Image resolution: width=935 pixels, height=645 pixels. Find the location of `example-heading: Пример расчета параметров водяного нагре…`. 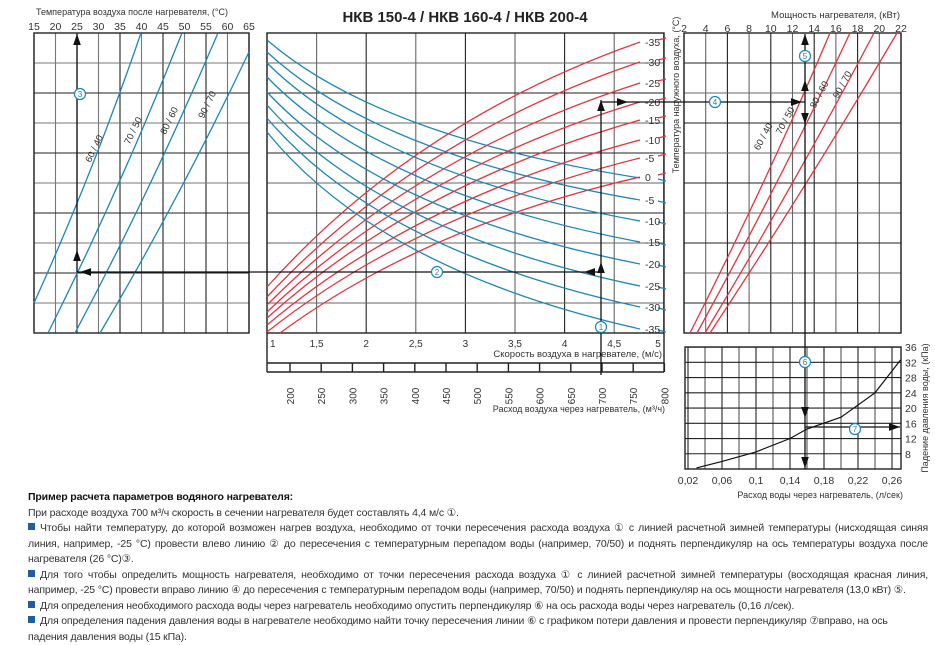

example-heading: Пример расчета параметров водяного нагре… is located at coordinates (478, 498).